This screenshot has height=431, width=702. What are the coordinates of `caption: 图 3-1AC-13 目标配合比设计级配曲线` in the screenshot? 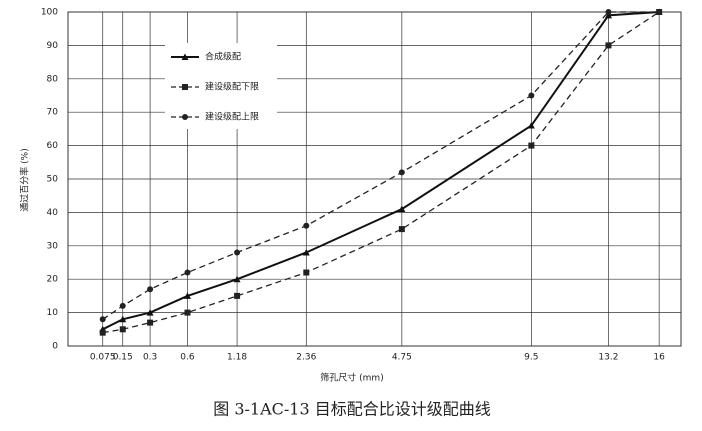 It's located at (352, 409).